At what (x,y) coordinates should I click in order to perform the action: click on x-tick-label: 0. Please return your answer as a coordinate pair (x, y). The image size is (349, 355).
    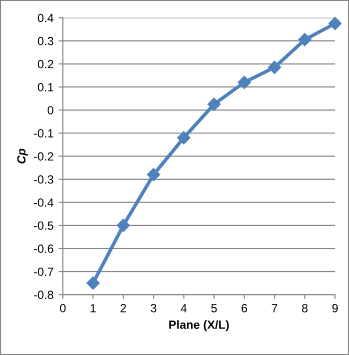
    Looking at the image, I should click on (63, 308).